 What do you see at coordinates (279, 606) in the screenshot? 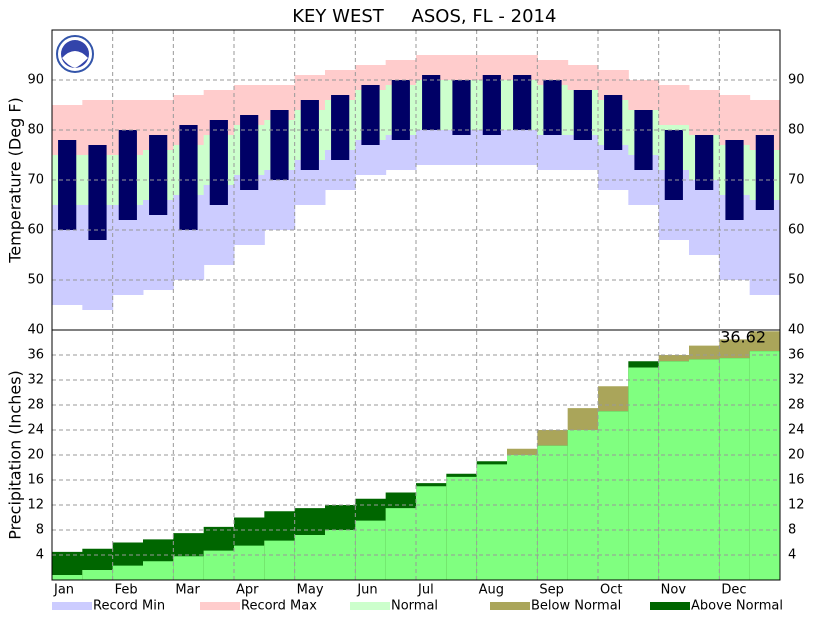
I see `legend-label: Record Max` at bounding box center [279, 606].